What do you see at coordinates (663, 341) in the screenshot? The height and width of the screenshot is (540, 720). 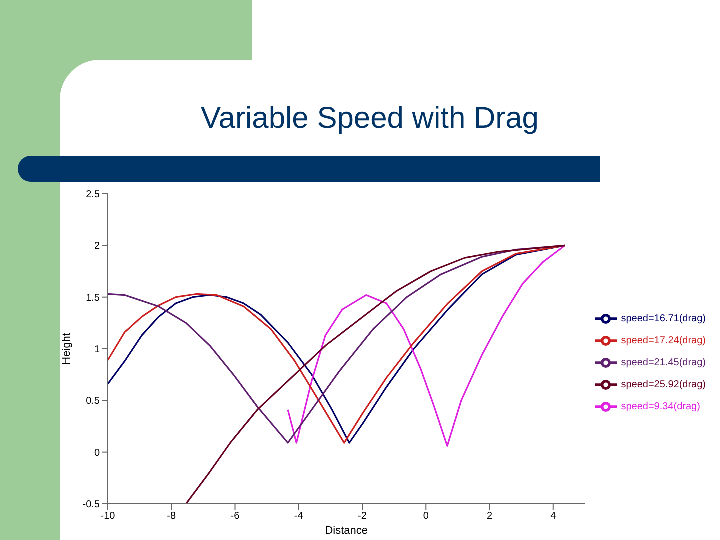 I see `legend-label: speed=17.24(drag)` at bounding box center [663, 341].